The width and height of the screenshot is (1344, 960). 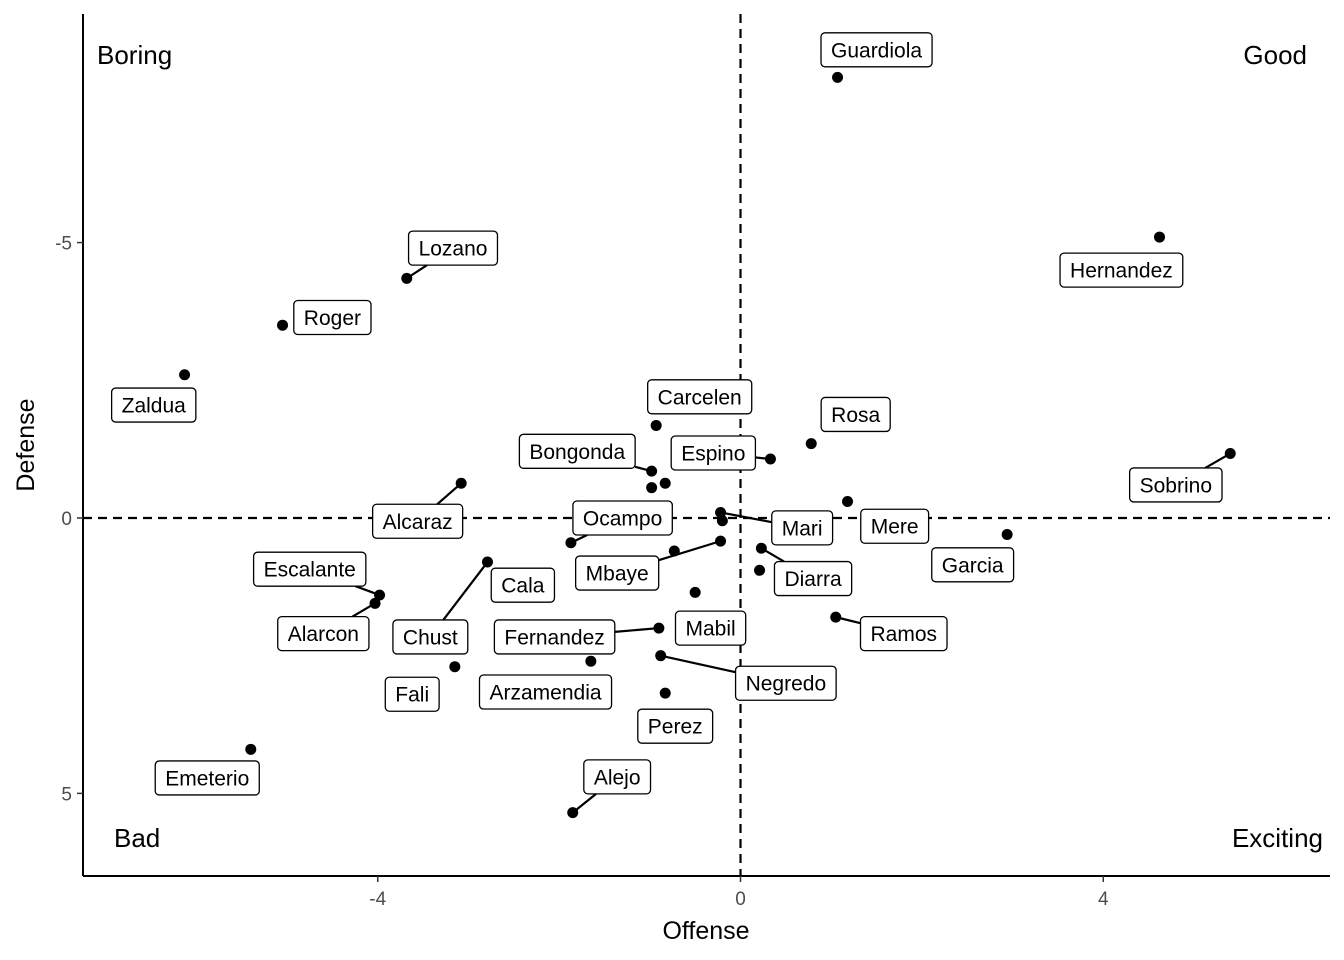 I want to click on point-label-text: Espino, so click(x=713, y=453).